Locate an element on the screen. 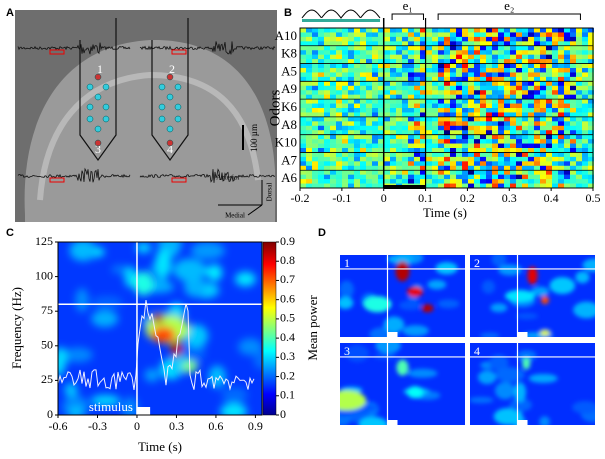 The height and width of the screenshot is (459, 605). electrode is located at coordinates (178, 107).